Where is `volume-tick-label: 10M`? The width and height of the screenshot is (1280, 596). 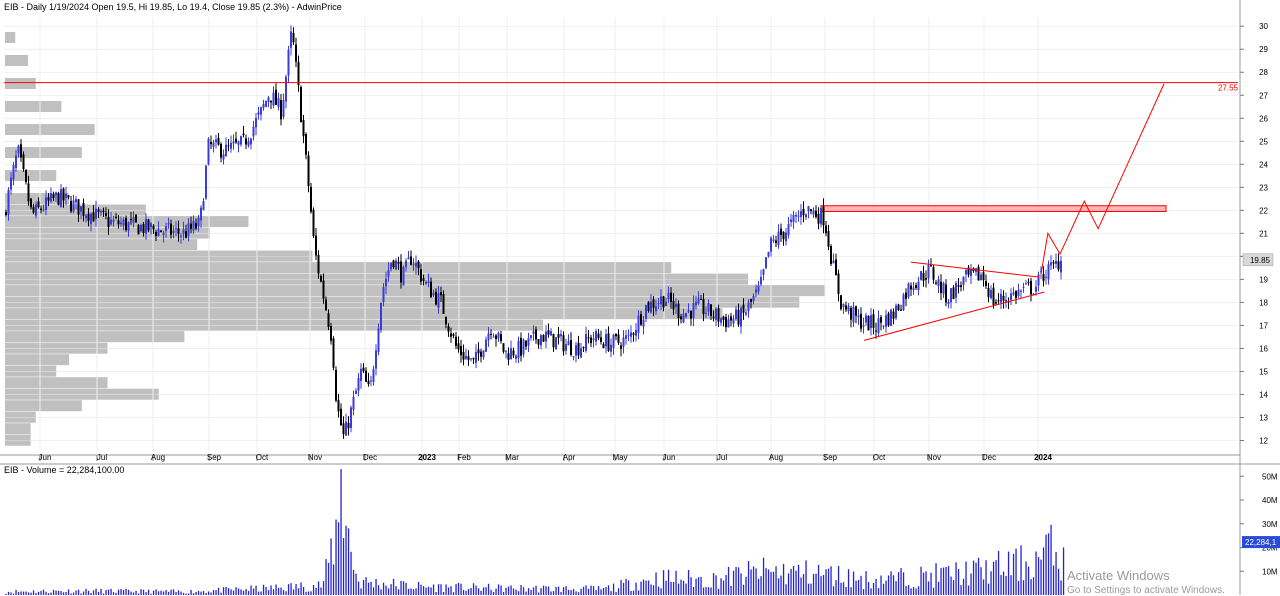 volume-tick-label: 10M is located at coordinates (1270, 571).